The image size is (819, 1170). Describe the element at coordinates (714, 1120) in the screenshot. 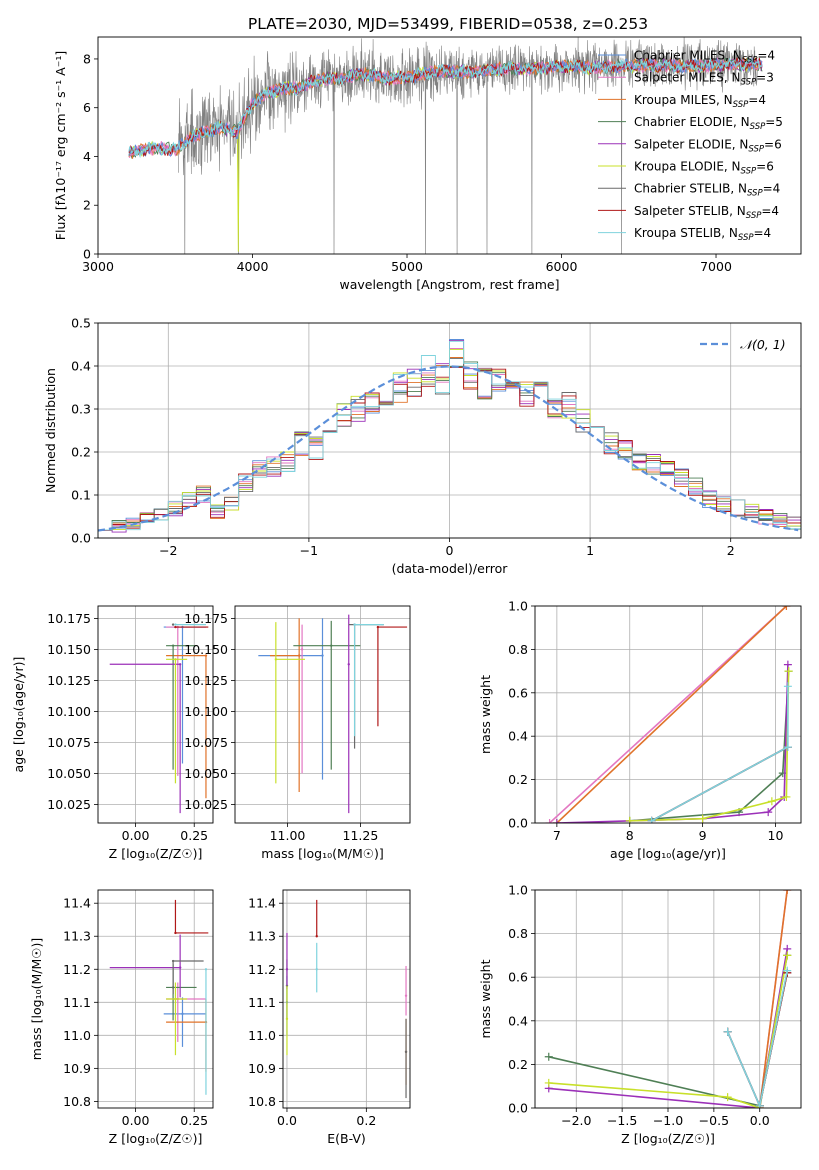

I see `x-tick-label: −0.5` at that location.